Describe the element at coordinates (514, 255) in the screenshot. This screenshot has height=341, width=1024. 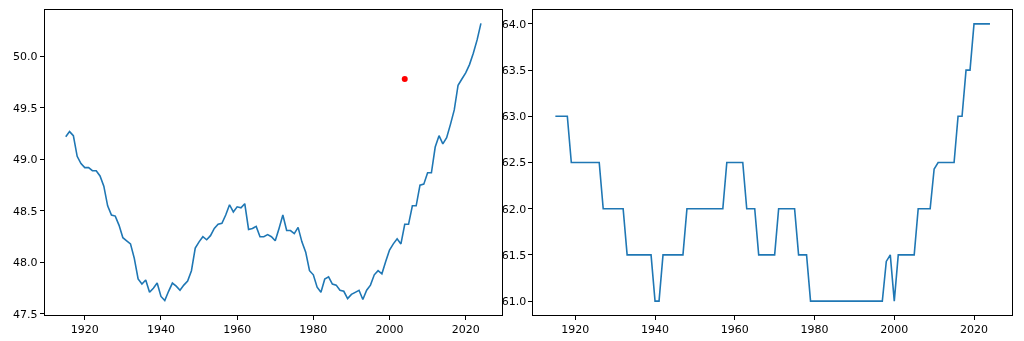
I see `y-tick-label: 61.5` at that location.